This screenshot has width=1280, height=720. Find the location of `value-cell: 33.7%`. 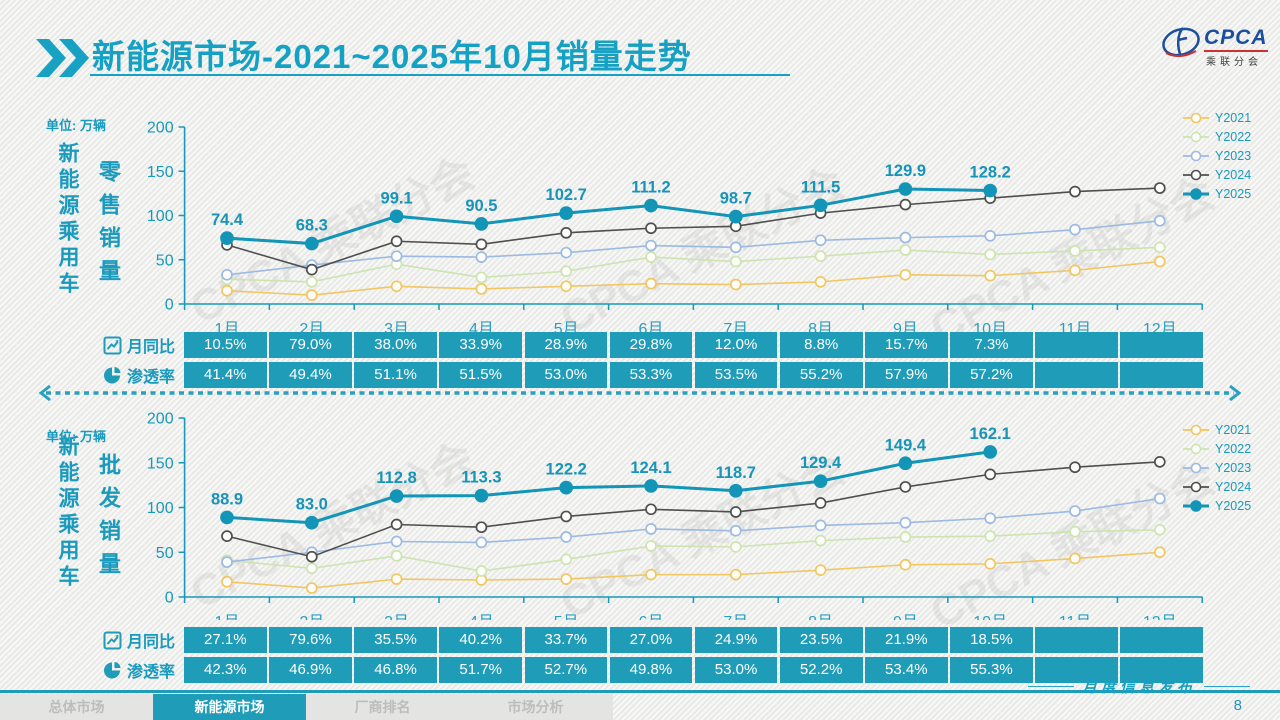

value-cell: 33.7% is located at coordinates (566, 640).